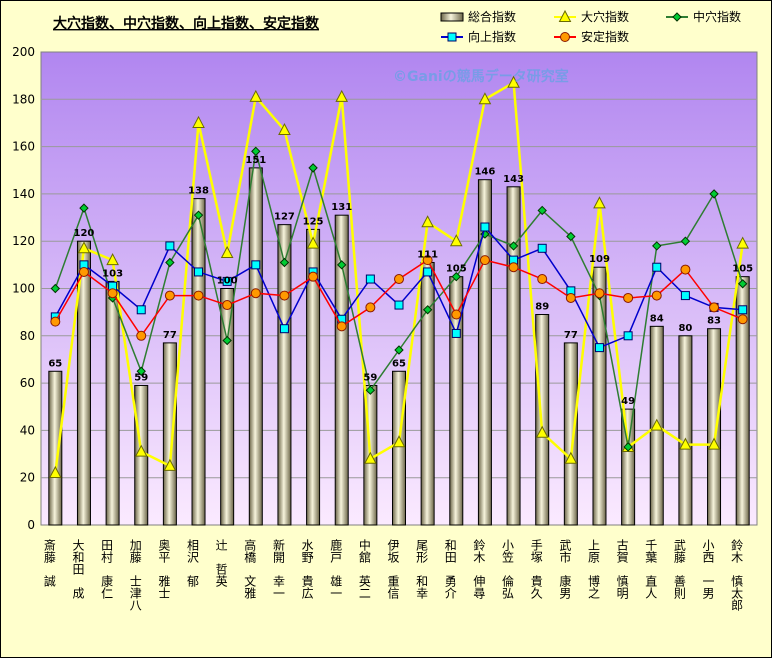 The width and height of the screenshot is (772, 658). I want to click on x-tick-label: 小西 一男, so click(708, 569).